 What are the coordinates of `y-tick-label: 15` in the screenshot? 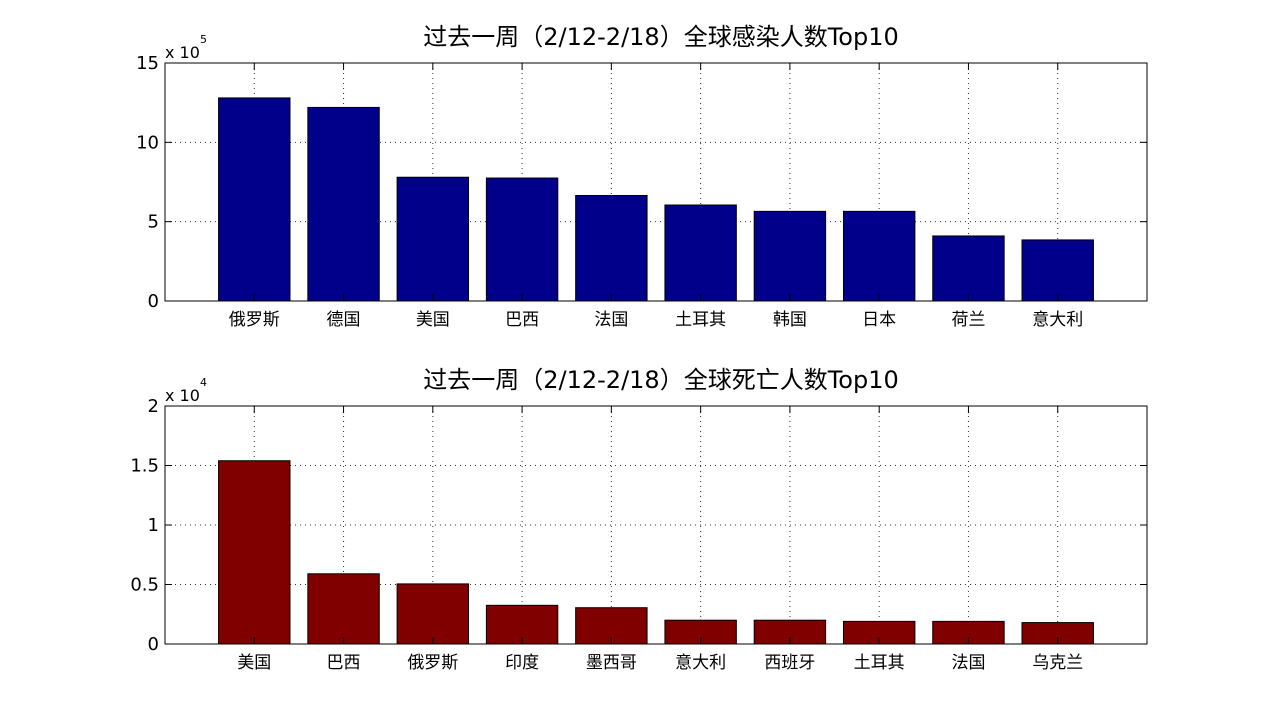 It's located at (147, 63).